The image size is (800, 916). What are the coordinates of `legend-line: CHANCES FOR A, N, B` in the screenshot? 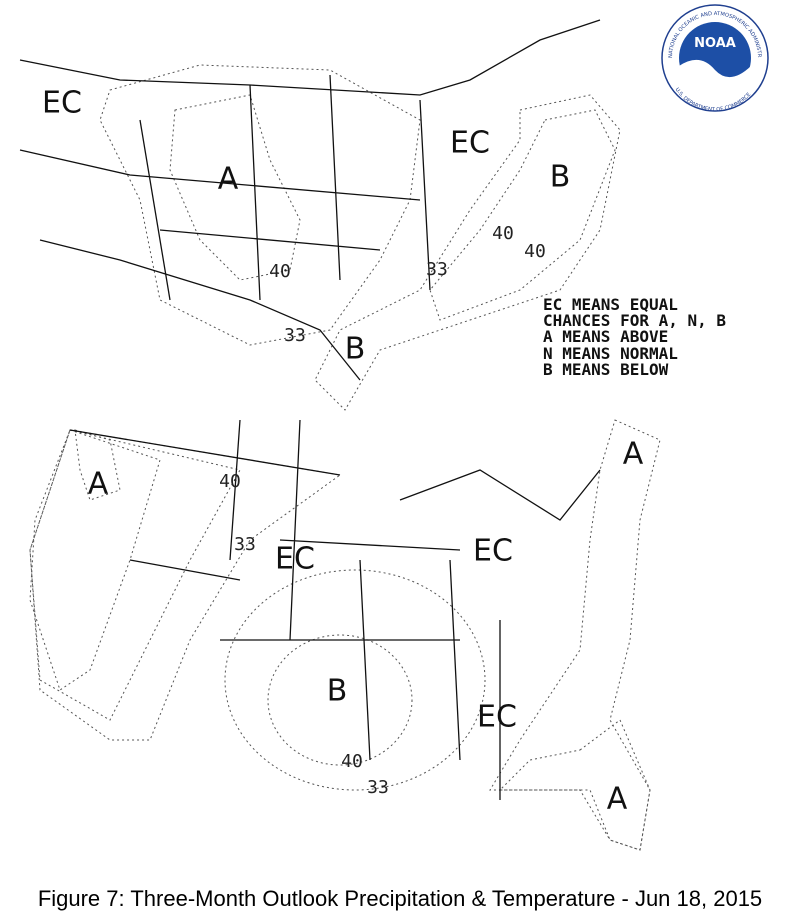 It's located at (634, 320).